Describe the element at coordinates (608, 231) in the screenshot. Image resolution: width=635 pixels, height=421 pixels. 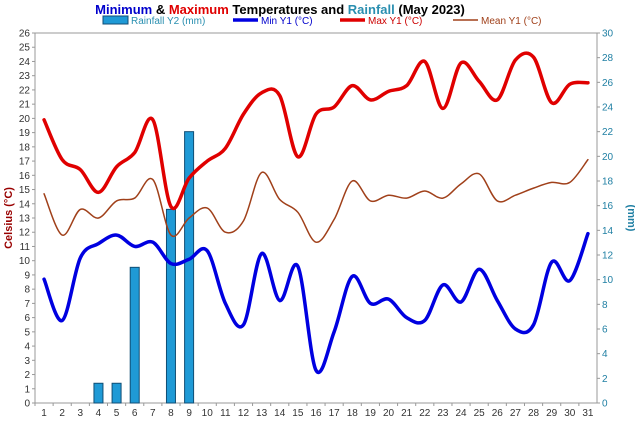
I see `y-right-tick-label: 14` at that location.